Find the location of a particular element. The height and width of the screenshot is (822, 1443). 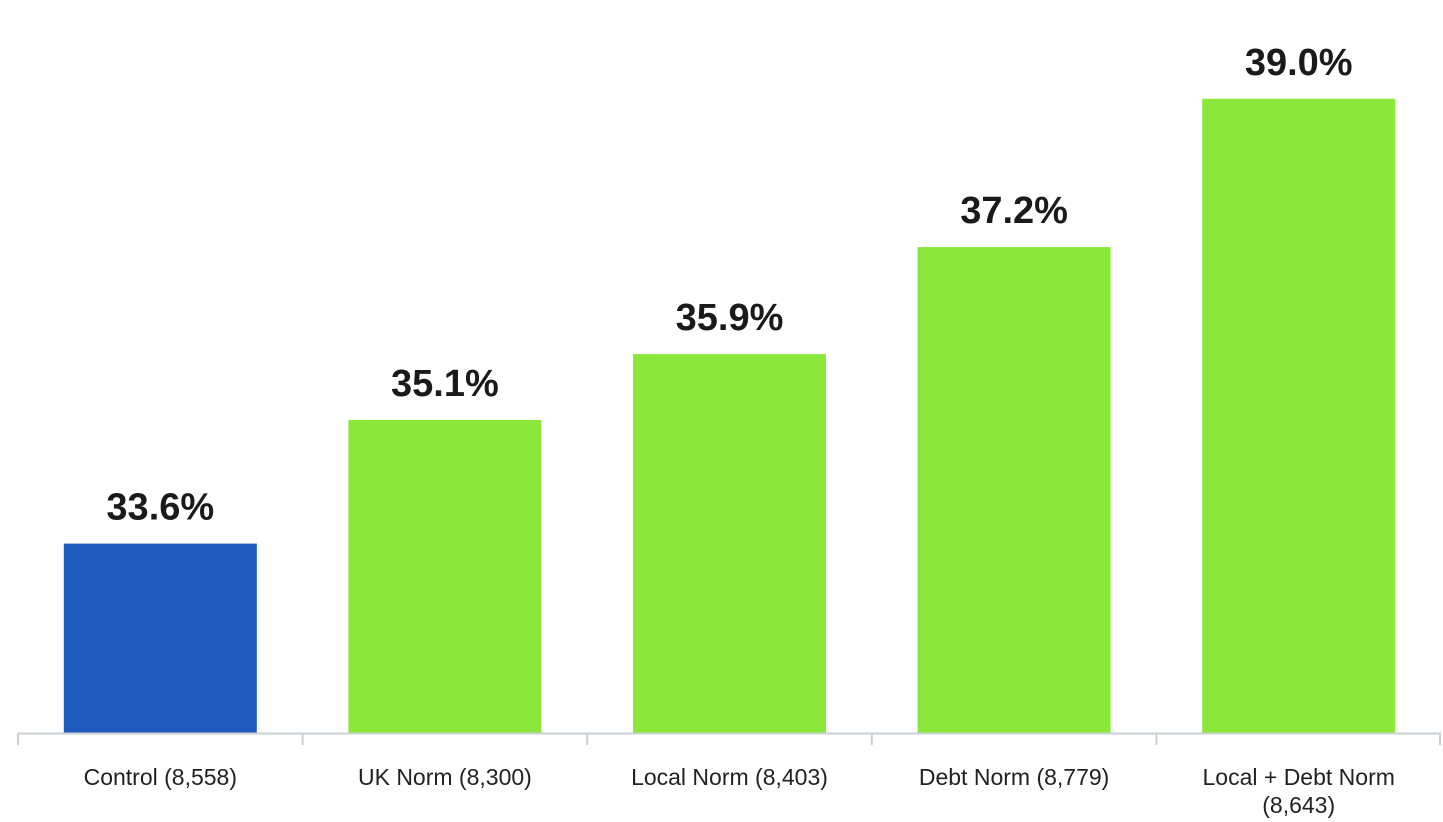

category-label-line: Debt Norm (8,779) is located at coordinates (1014, 777).